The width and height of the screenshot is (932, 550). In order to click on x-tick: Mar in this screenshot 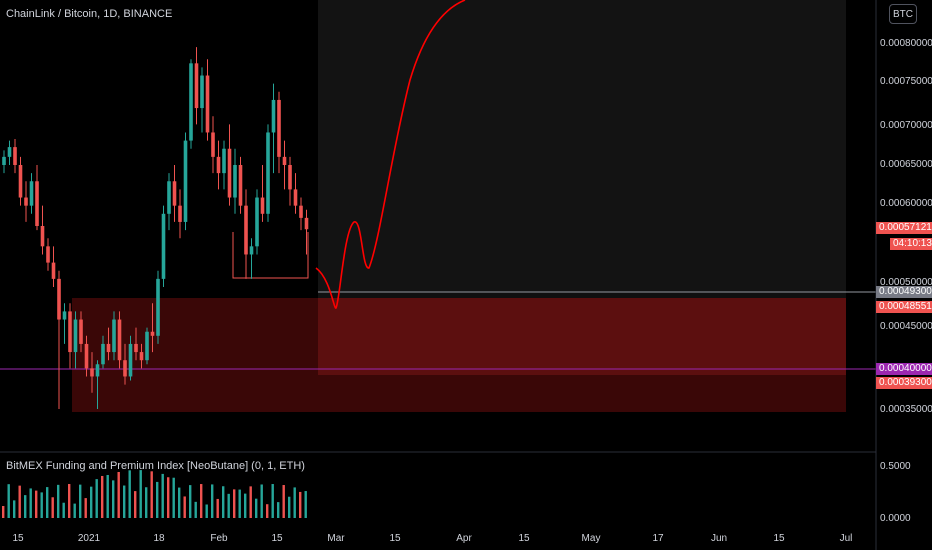, I will do `click(336, 538)`.